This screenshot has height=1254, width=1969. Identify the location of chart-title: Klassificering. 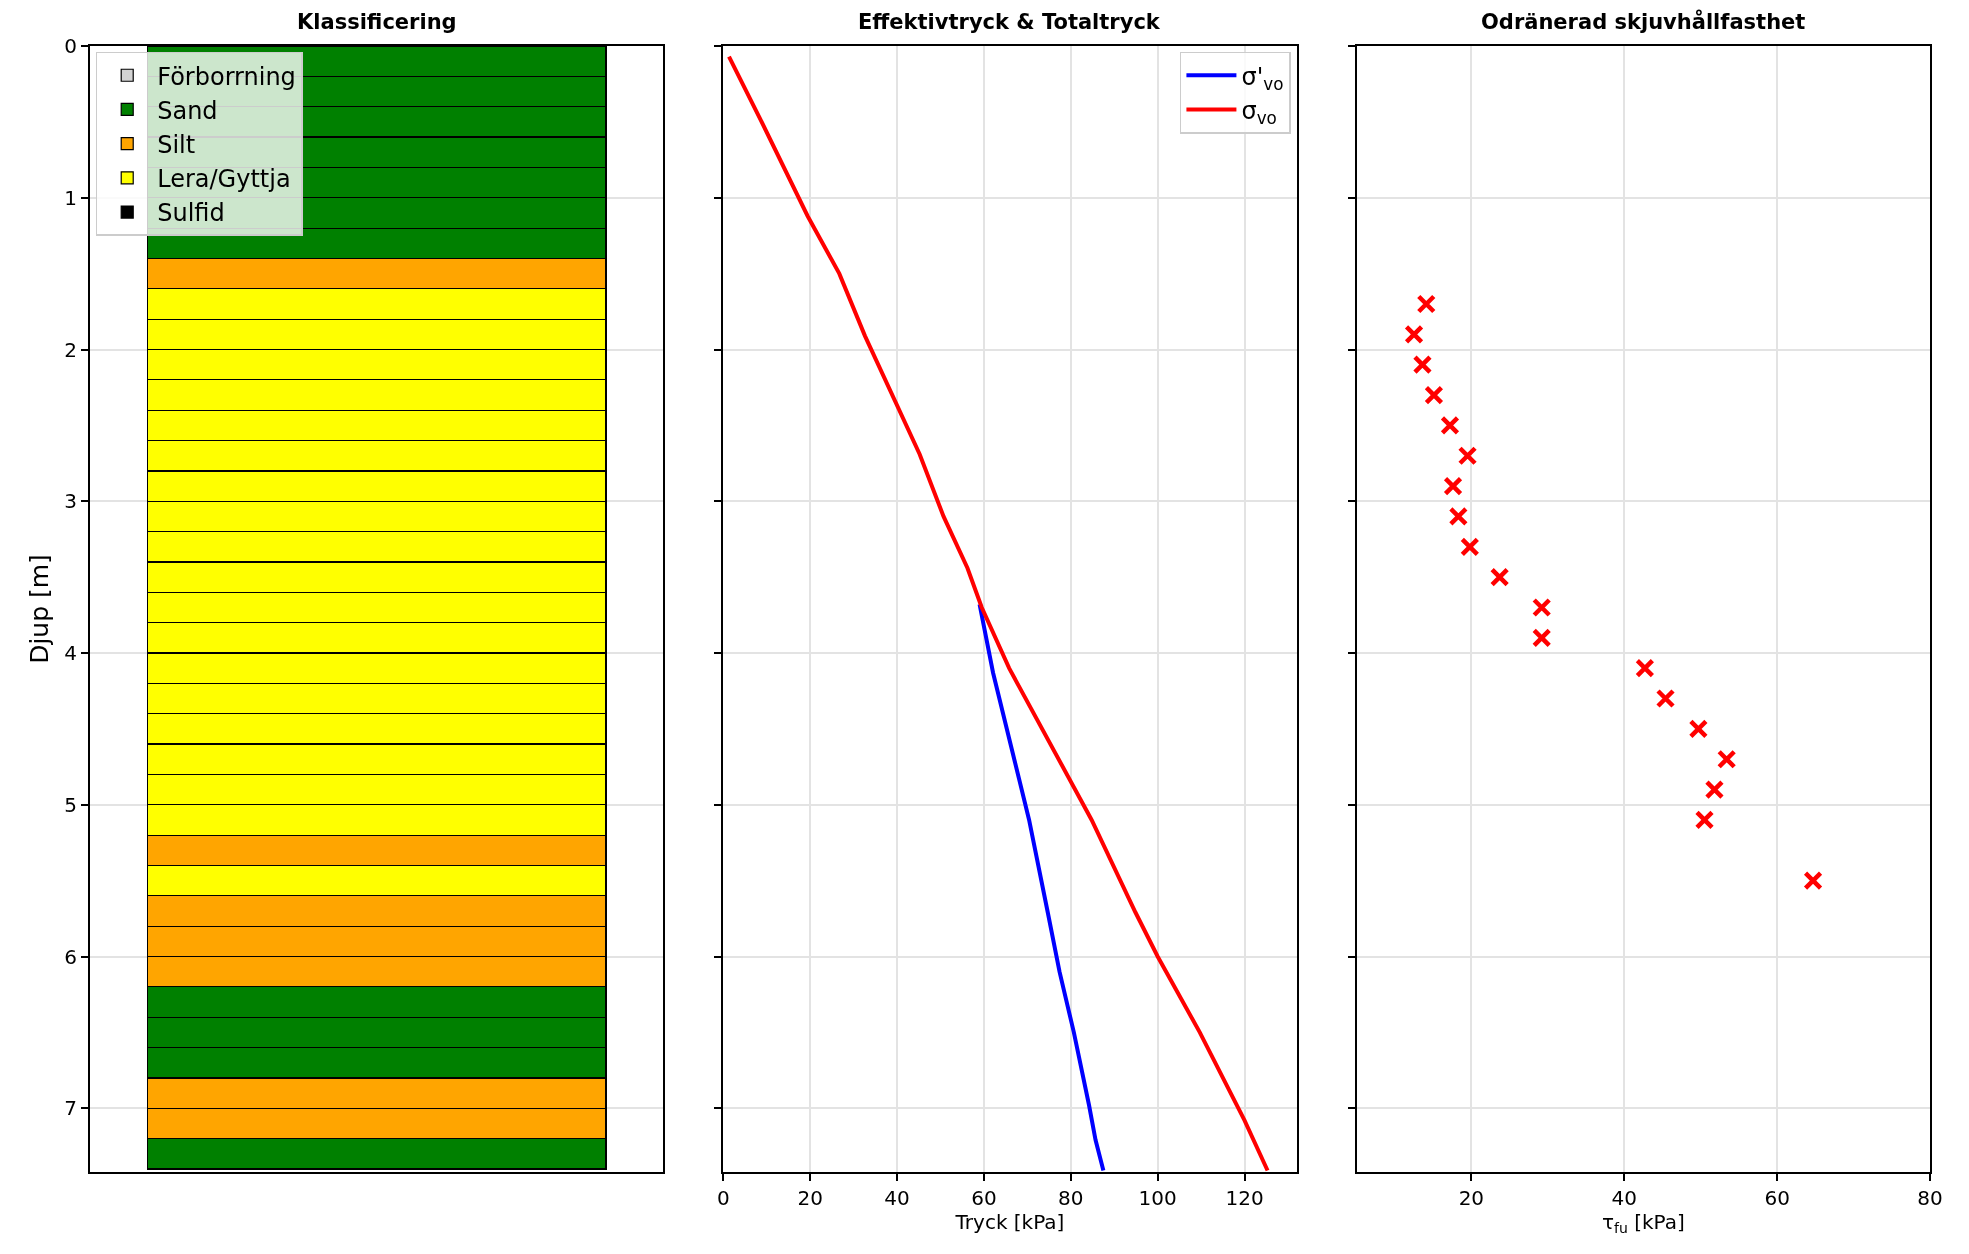
(377, 22).